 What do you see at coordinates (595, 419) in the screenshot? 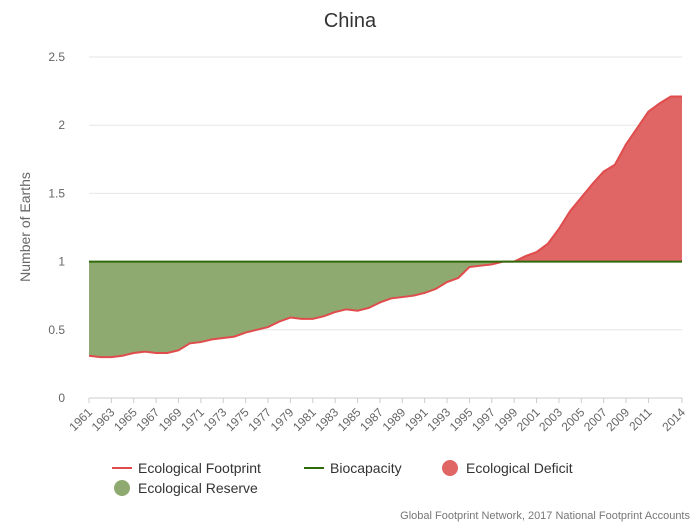
I see `x-tick-label: 2007` at bounding box center [595, 419].